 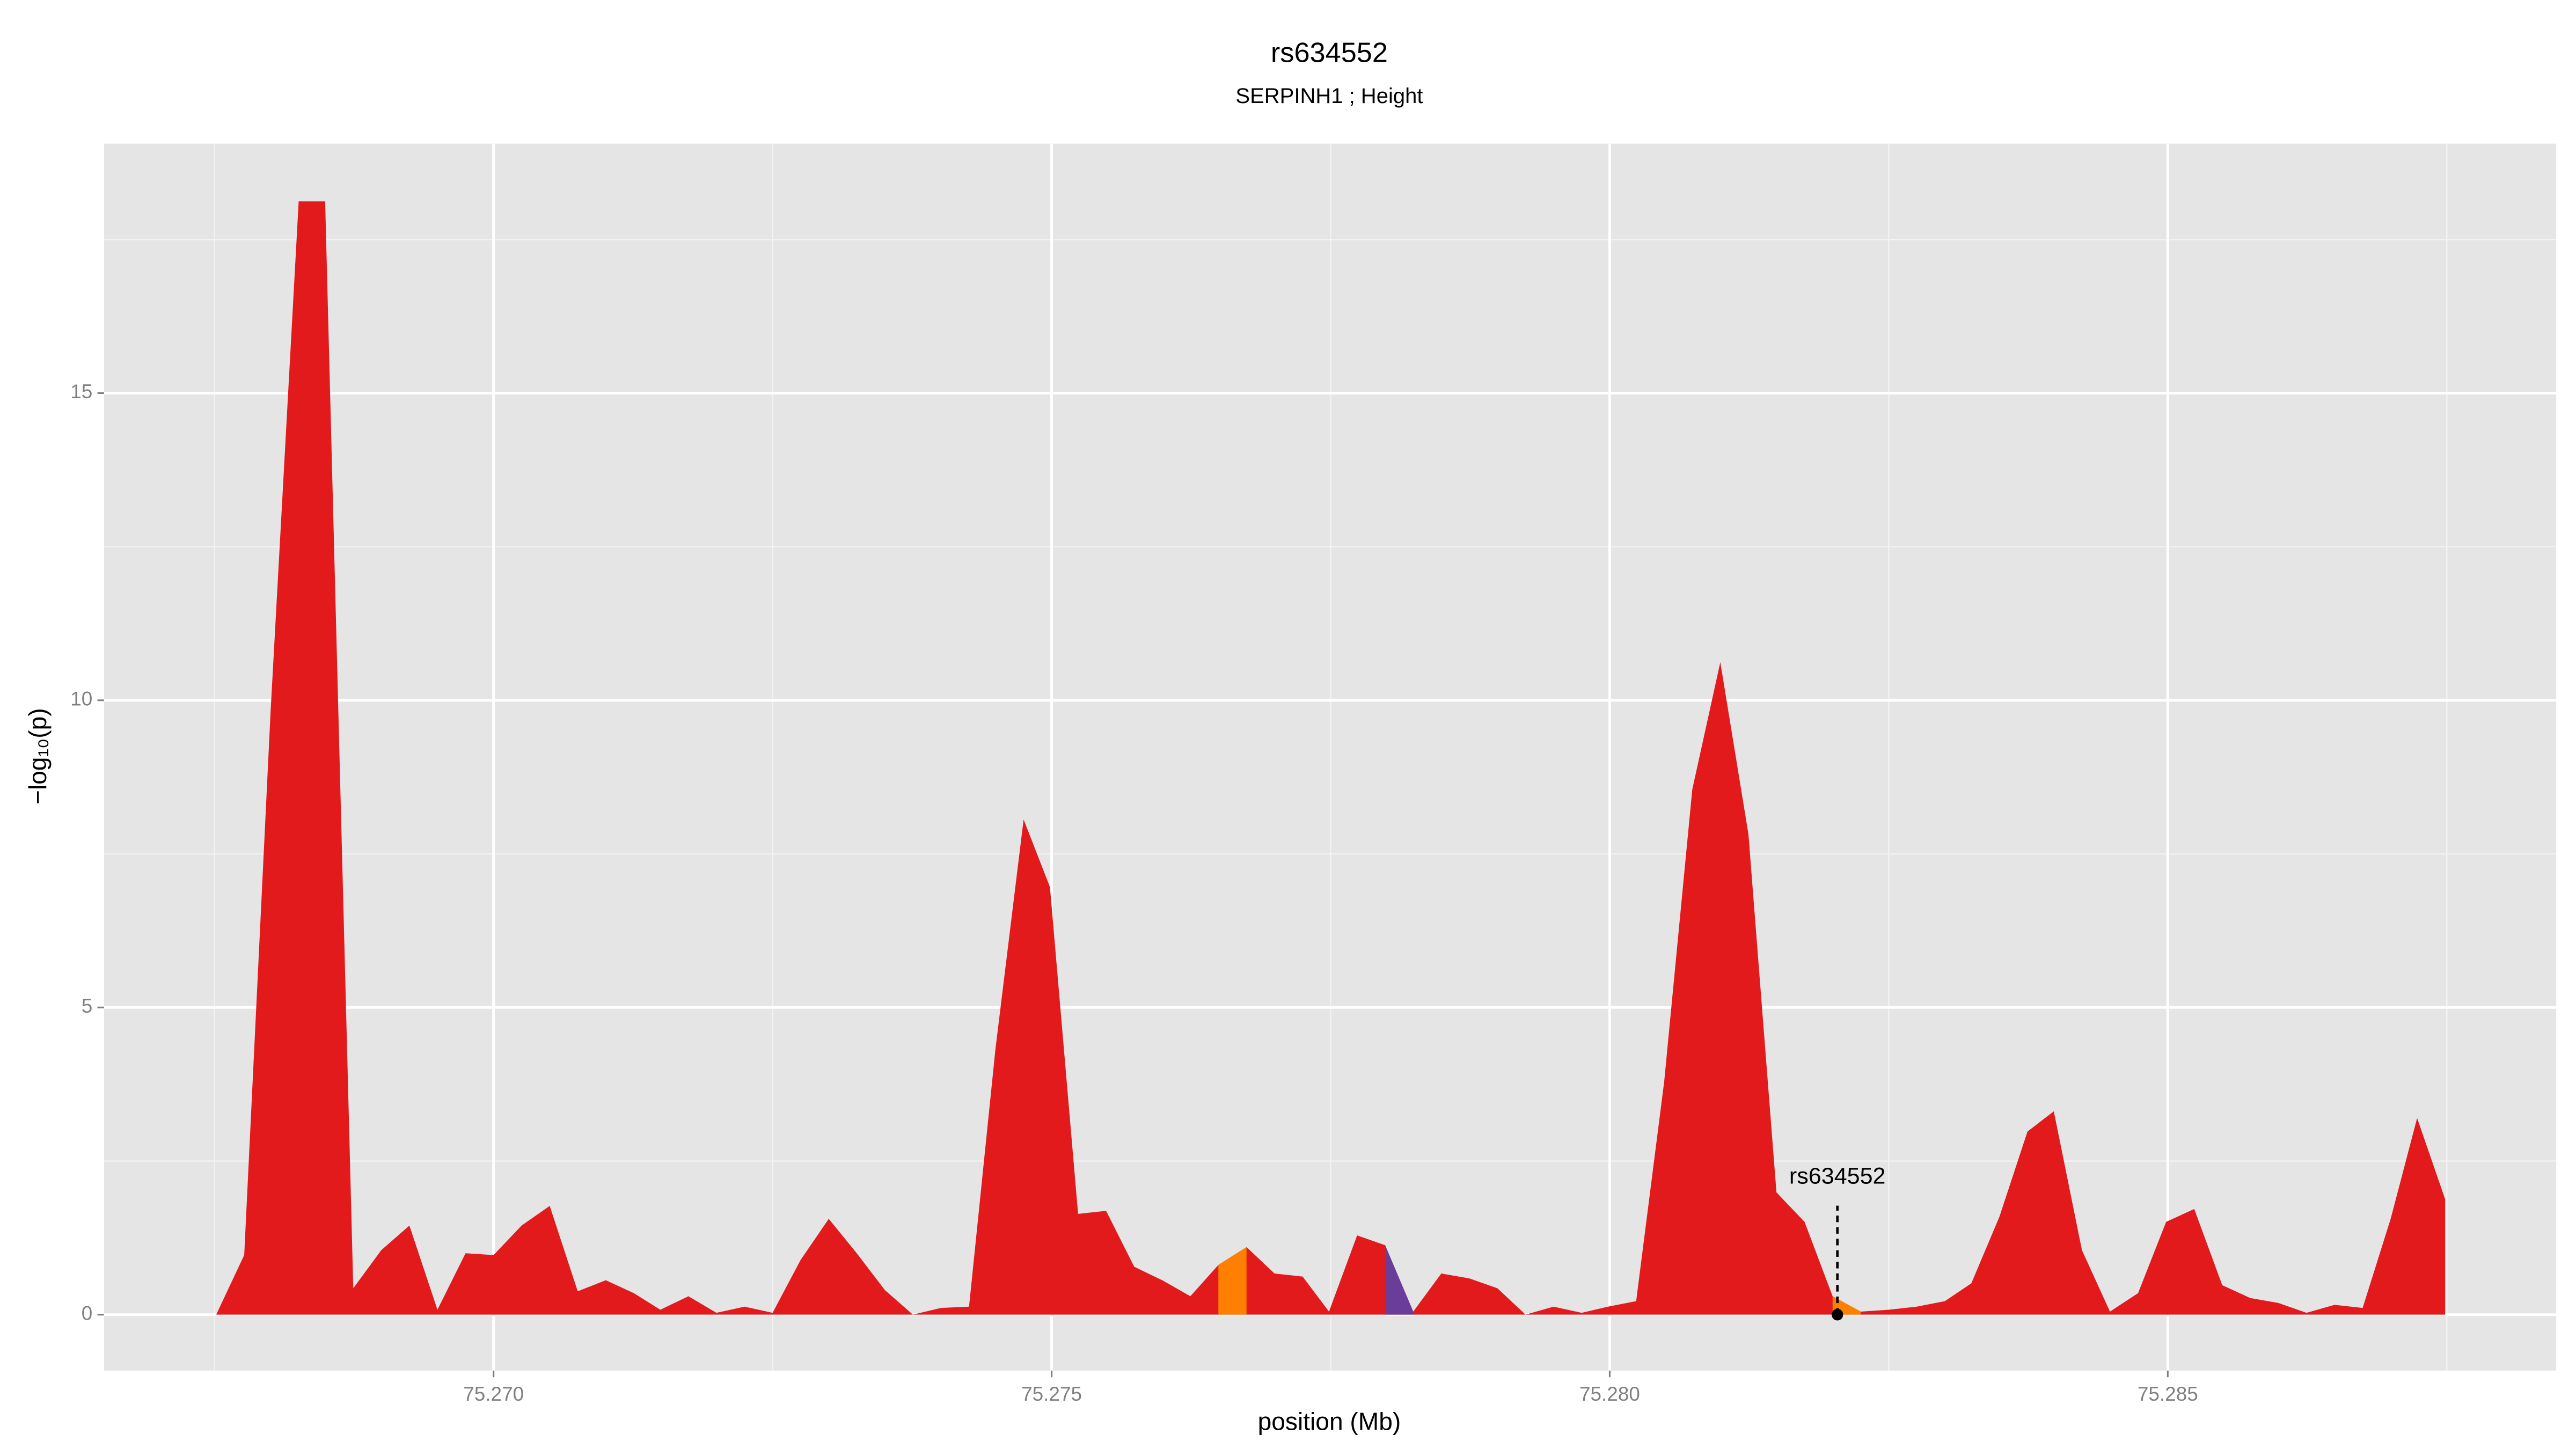 I want to click on x-tick-label: 75.285, so click(x=2168, y=1394).